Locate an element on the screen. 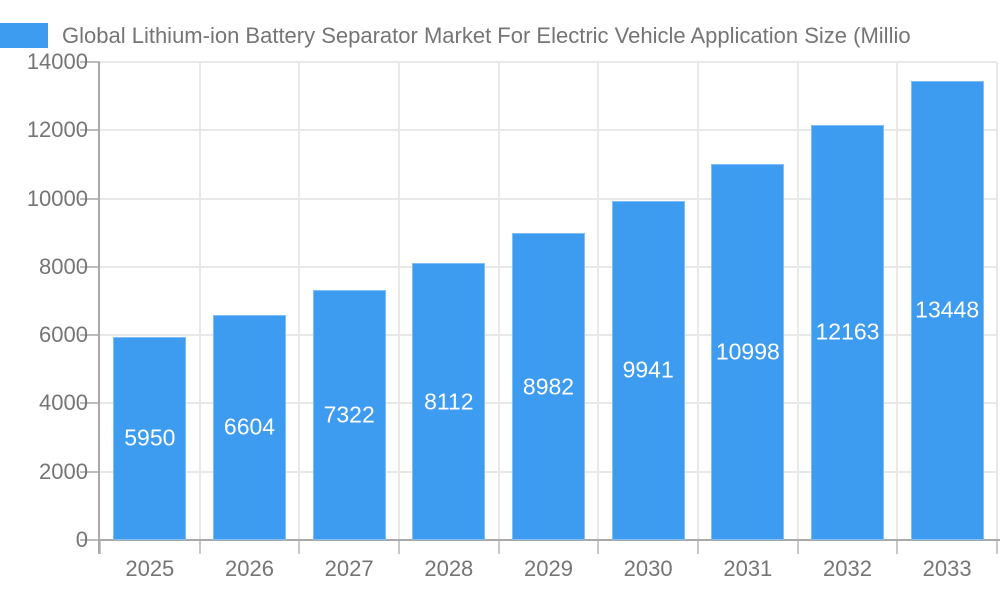 The height and width of the screenshot is (600, 1000). bar-value-label: 9941 is located at coordinates (648, 369).